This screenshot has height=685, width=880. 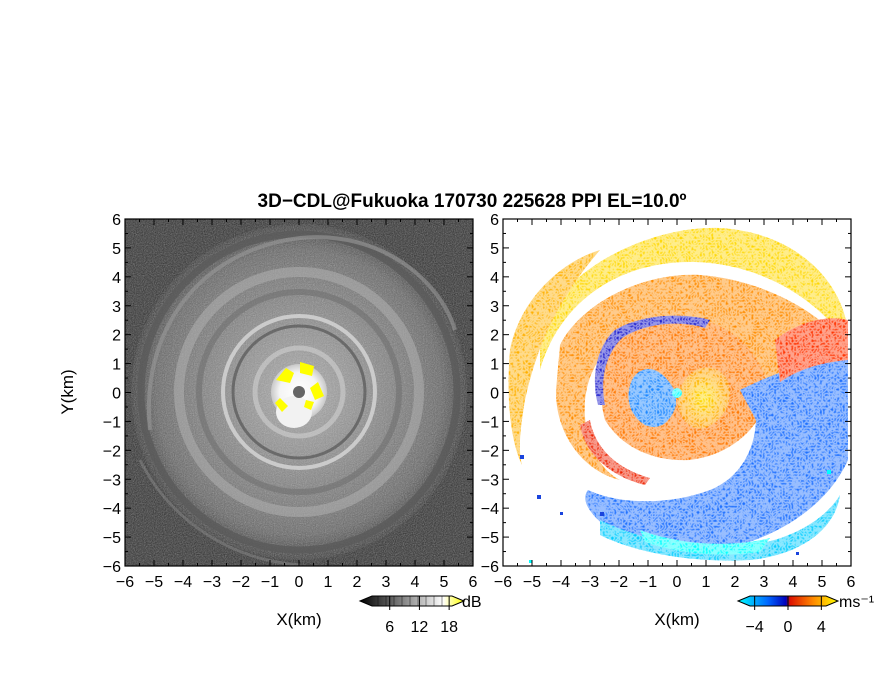 What do you see at coordinates (561, 582) in the screenshot?
I see `velocity-x-tick-label: −4` at bounding box center [561, 582].